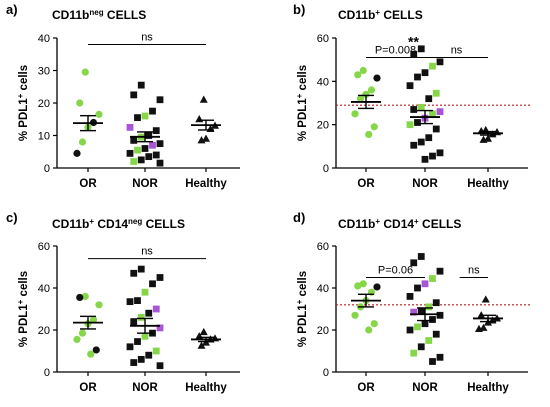 This screenshot has width=550, height=407. What do you see at coordinates (399, 224) in the screenshot?
I see `panel-title: CD11b+ CD14+ CELLS` at bounding box center [399, 224].